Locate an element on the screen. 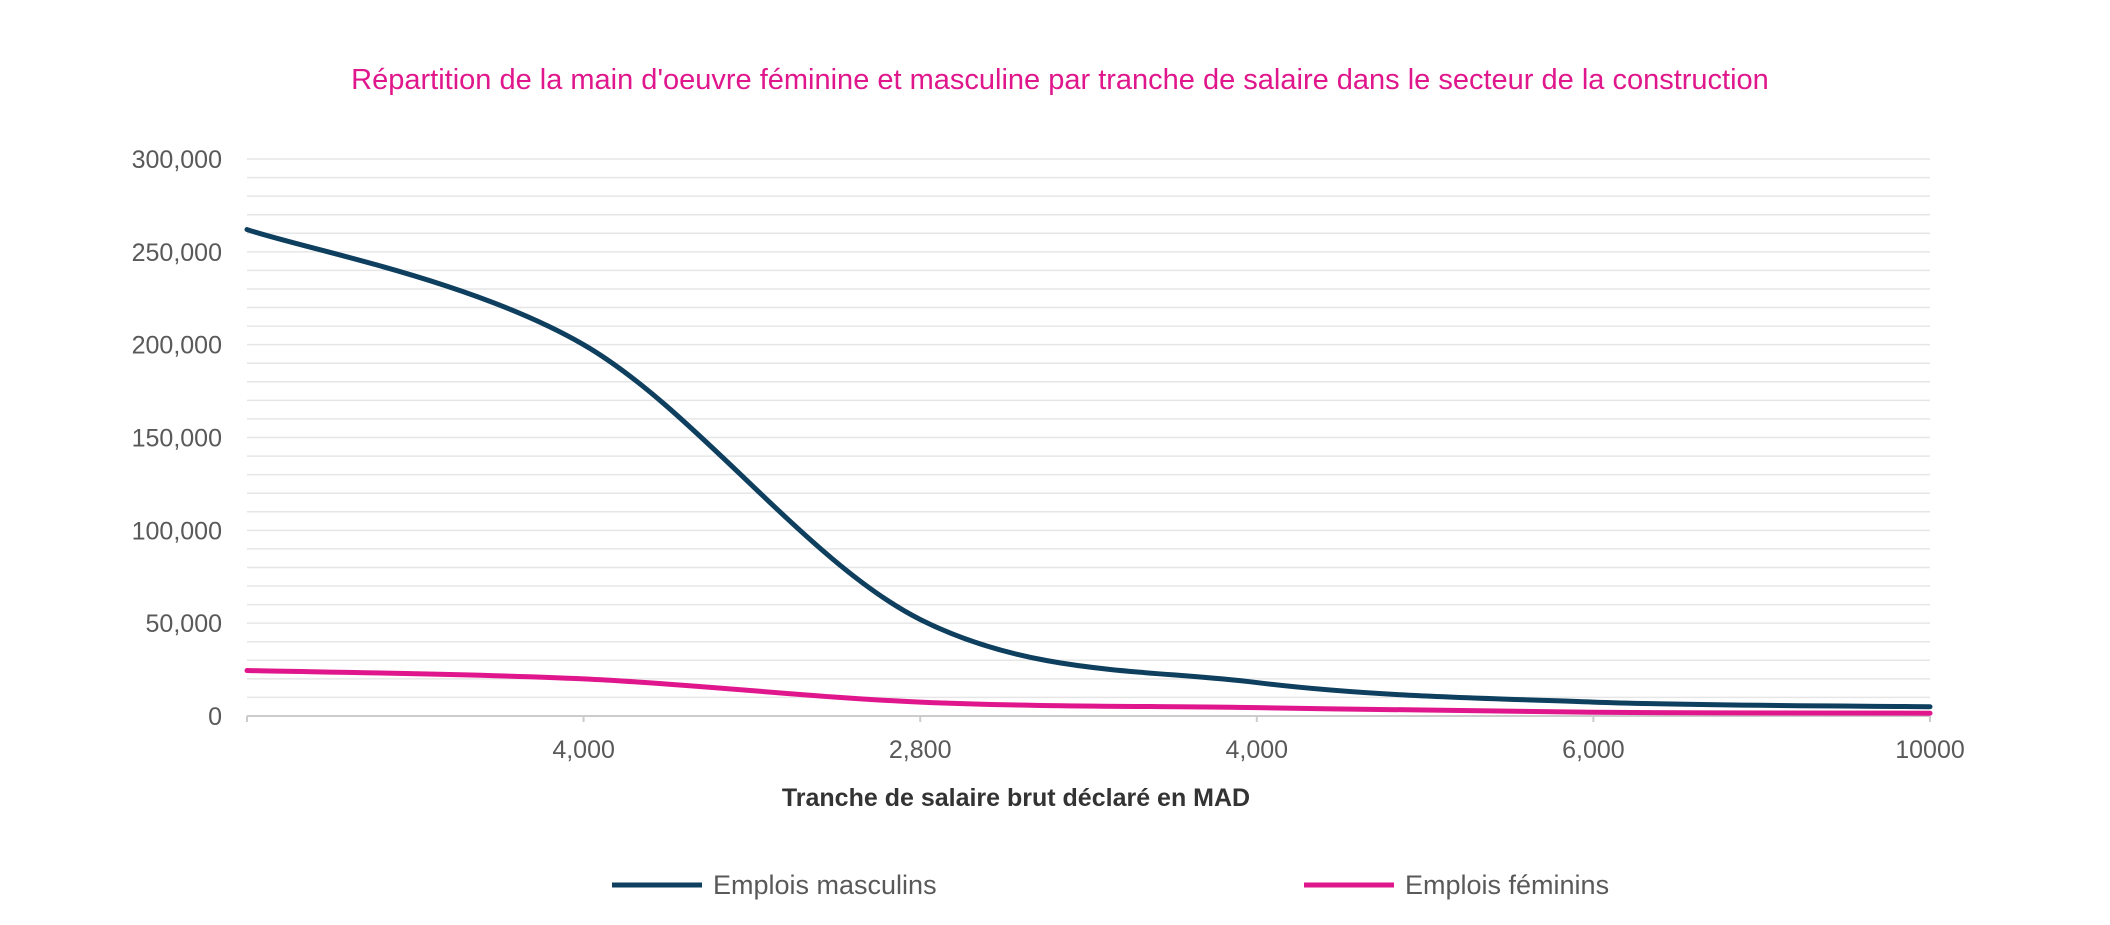  series-line-emplois-feminins is located at coordinates (1088, 692).